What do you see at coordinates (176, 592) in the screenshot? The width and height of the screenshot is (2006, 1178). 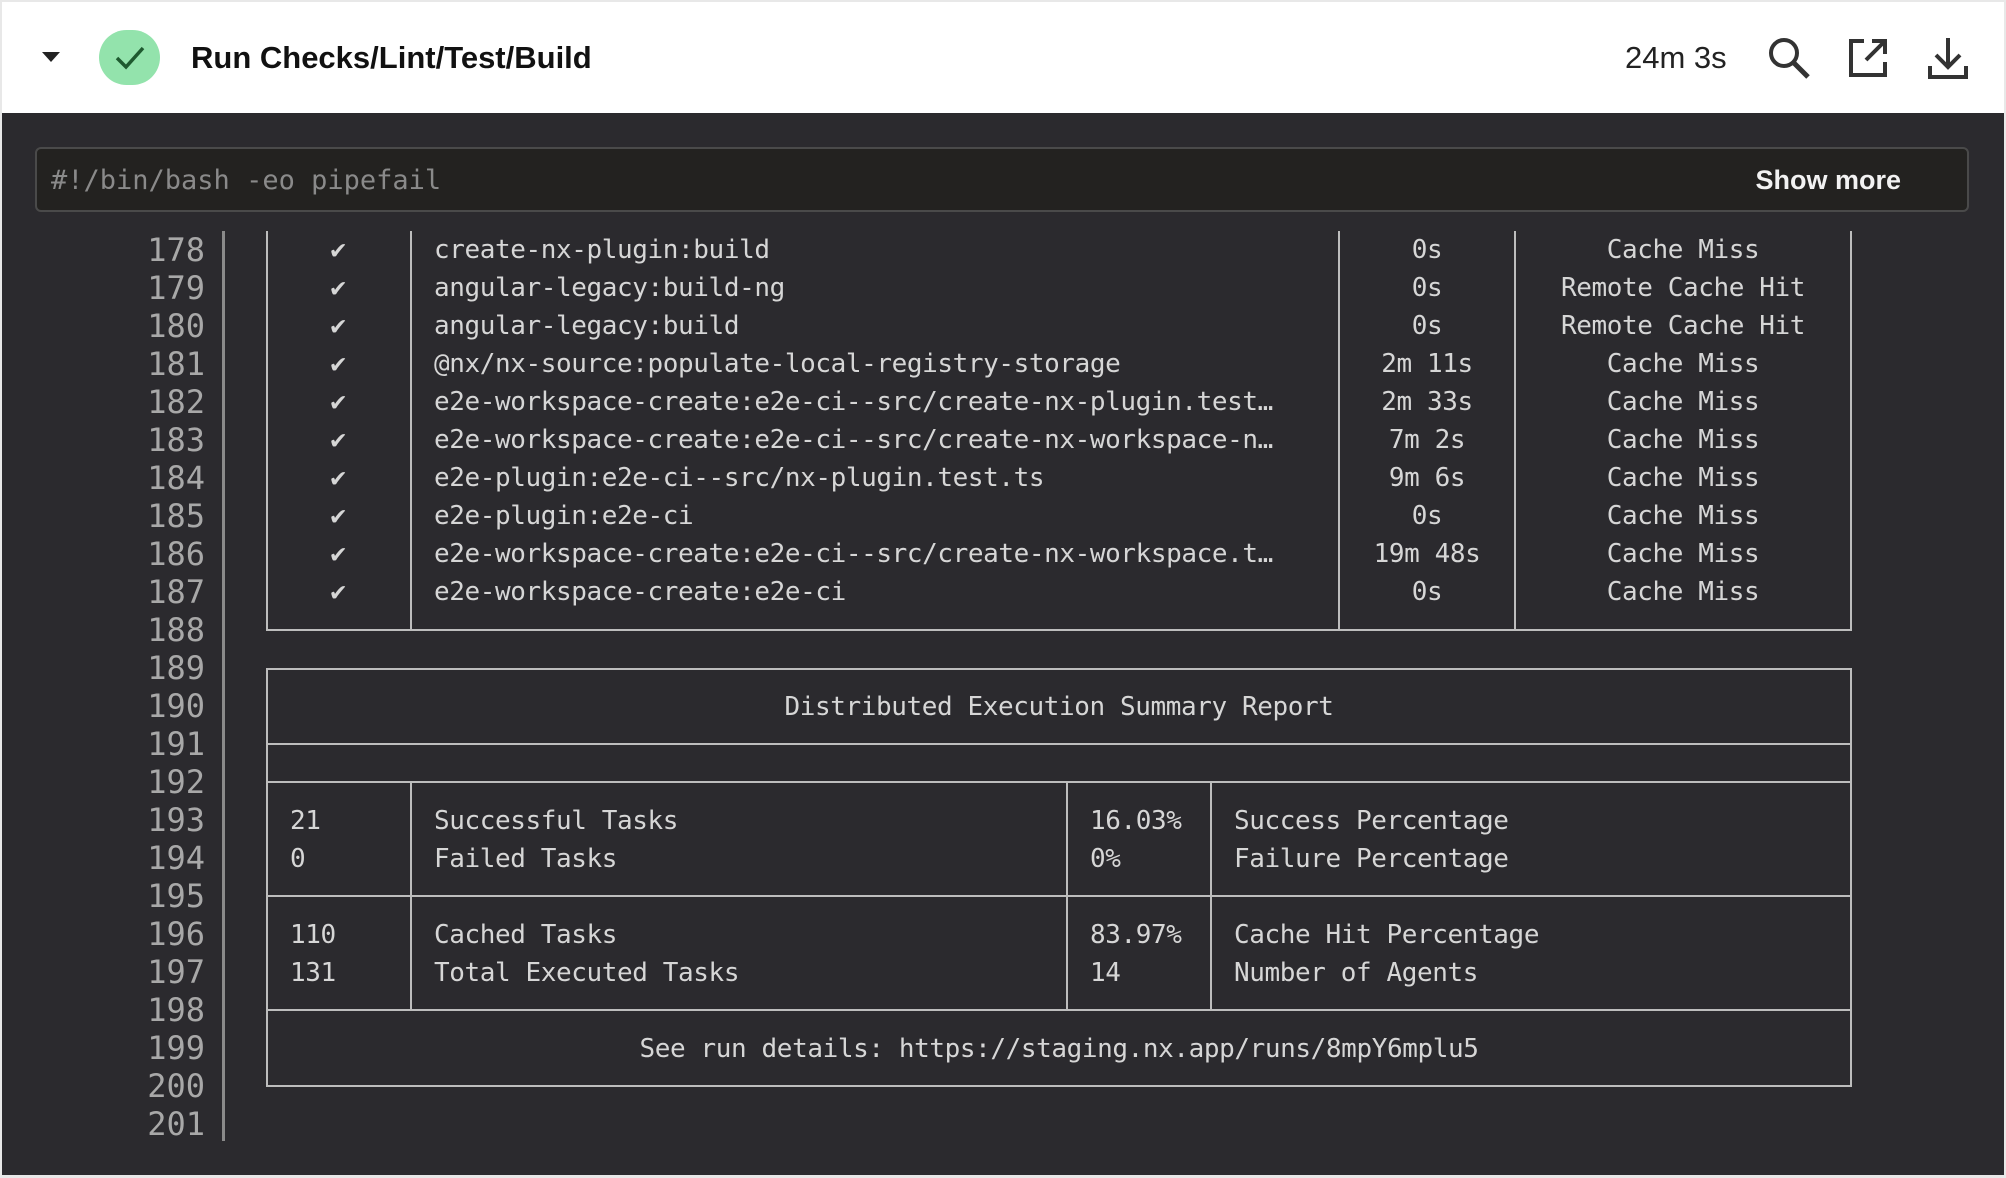 I see `line-number: 187` at bounding box center [176, 592].